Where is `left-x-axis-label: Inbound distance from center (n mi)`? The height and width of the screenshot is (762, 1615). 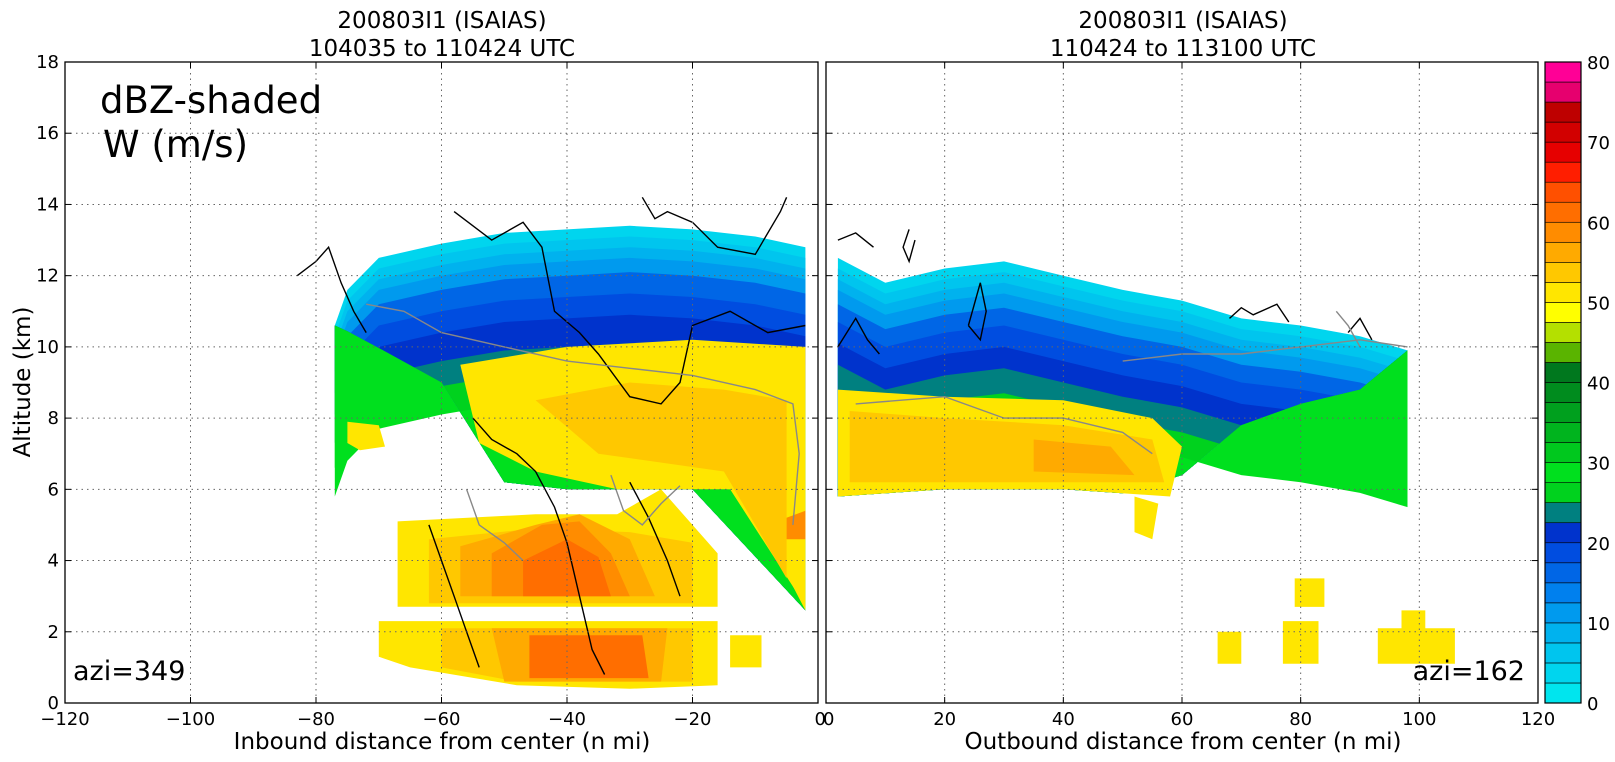 left-x-axis-label: Inbound distance from center (n mi) is located at coordinates (442, 742).